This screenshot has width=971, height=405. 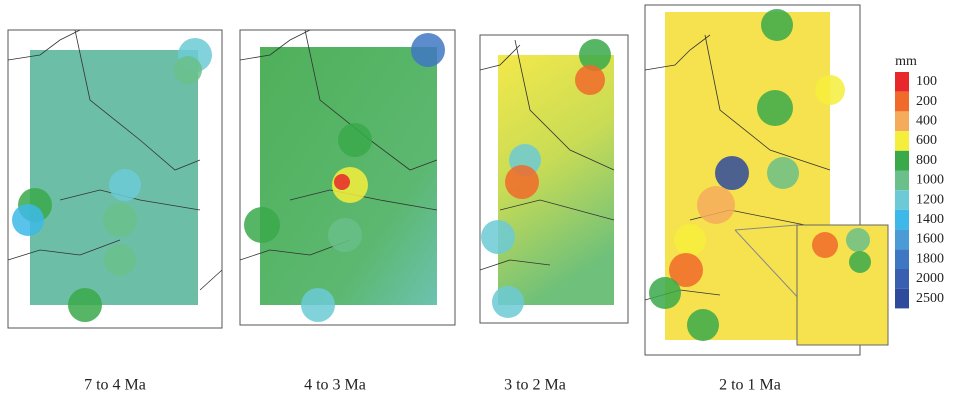 What do you see at coordinates (535, 385) in the screenshot?
I see `panel-label: 3 to 2 Ma` at bounding box center [535, 385].